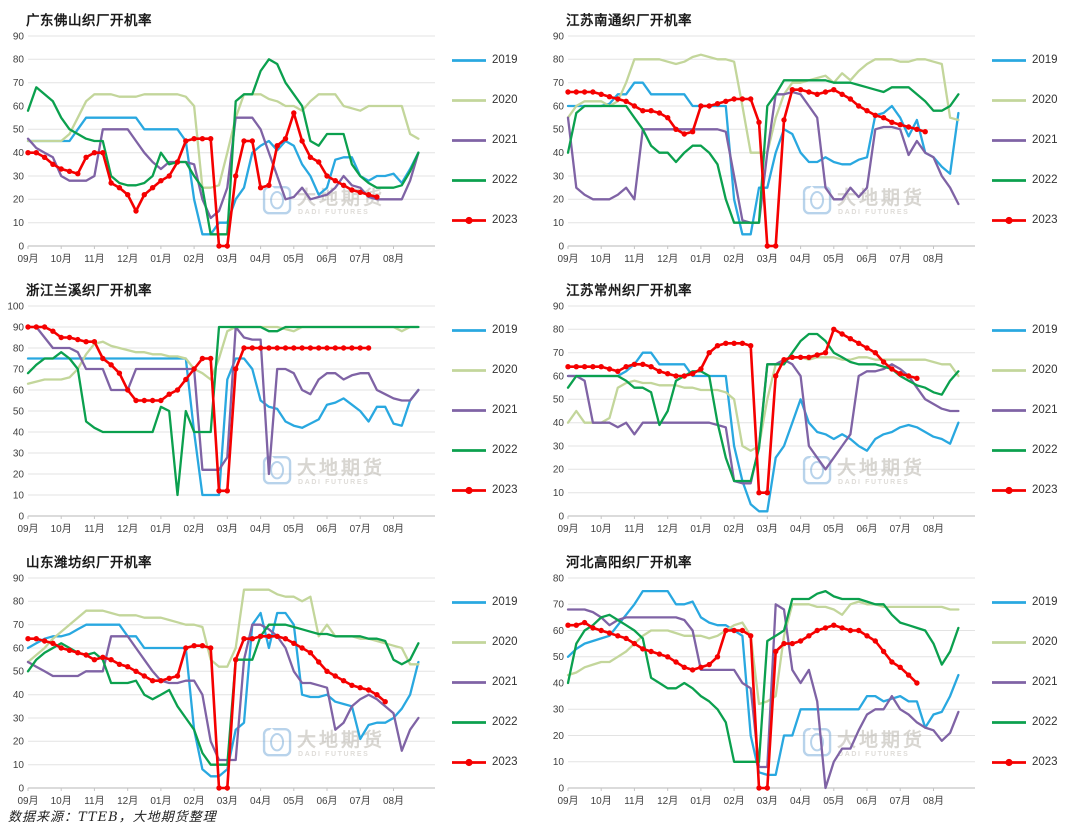 Image resolution: width=1080 pixels, height=825 pixels. What do you see at coordinates (1035, 450) in the screenshot?
I see `legend-item-2022: 2022` at bounding box center [1035, 450].